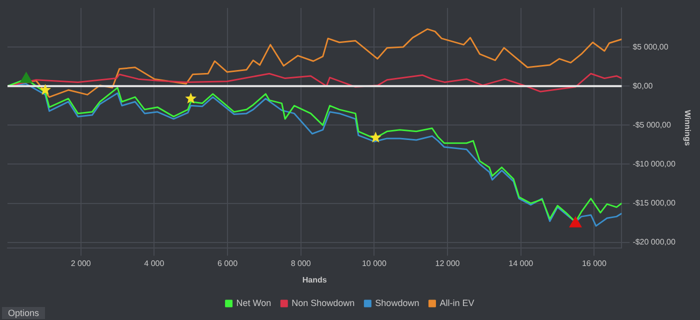  I want to click on text: Options, so click(24, 313).